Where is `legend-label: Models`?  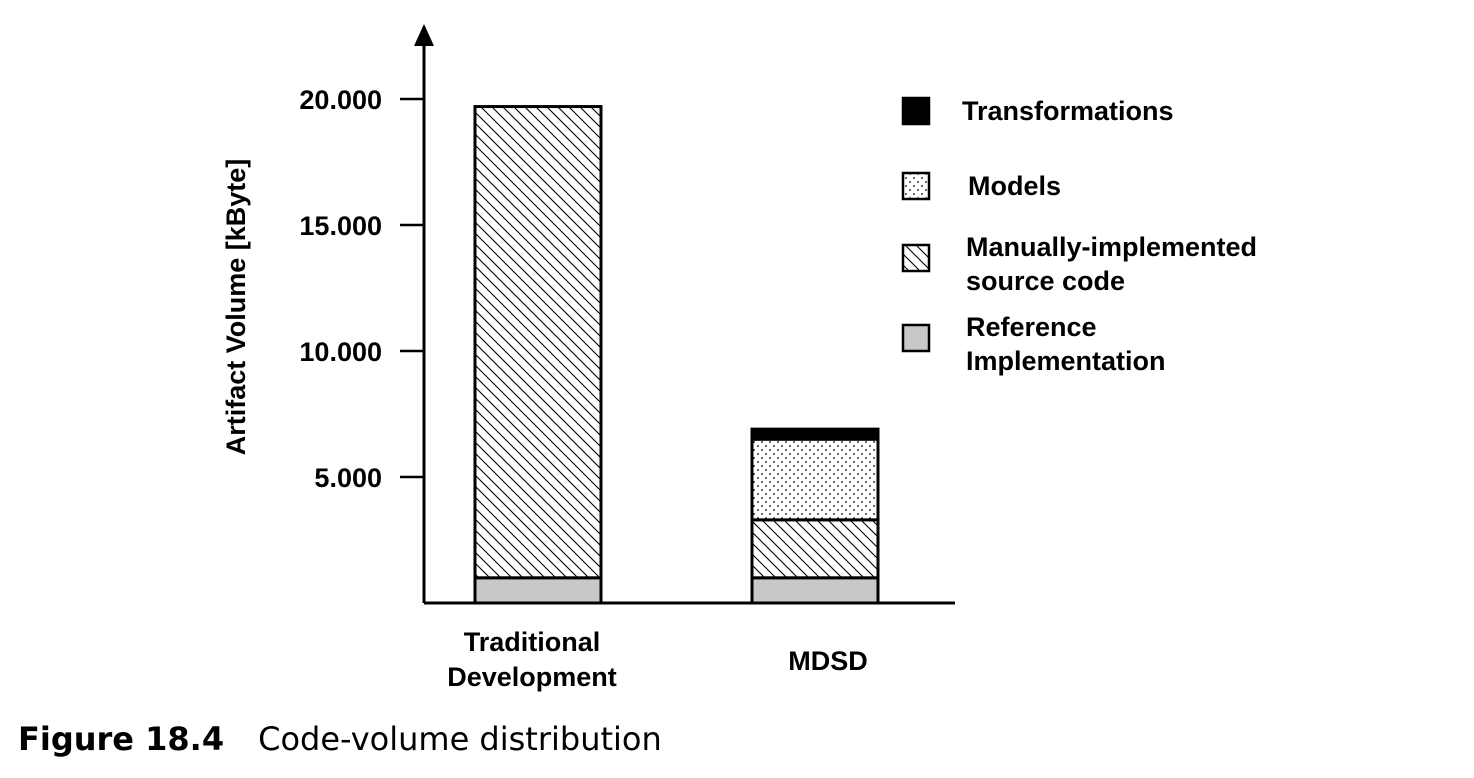
legend-label: Models is located at coordinates (1014, 186).